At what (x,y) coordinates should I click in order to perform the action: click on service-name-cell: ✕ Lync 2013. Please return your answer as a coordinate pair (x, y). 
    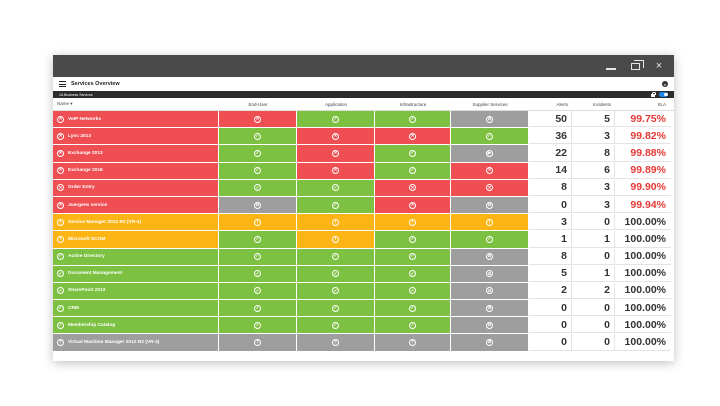
    Looking at the image, I should click on (136, 136).